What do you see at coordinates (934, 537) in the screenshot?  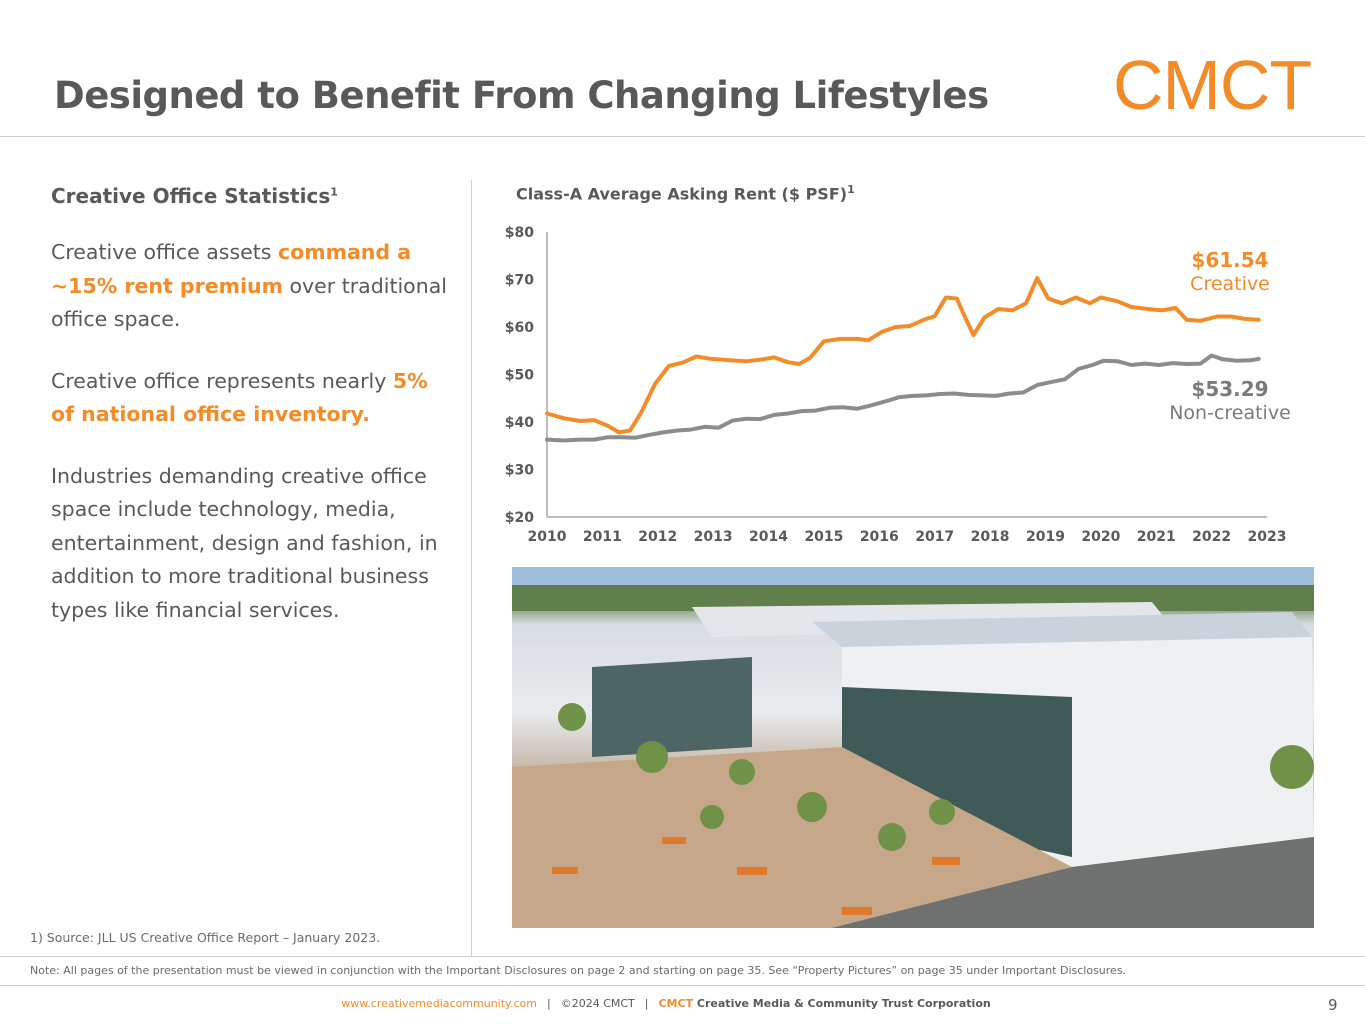 I see `x-tick-label: 2017` at bounding box center [934, 537].